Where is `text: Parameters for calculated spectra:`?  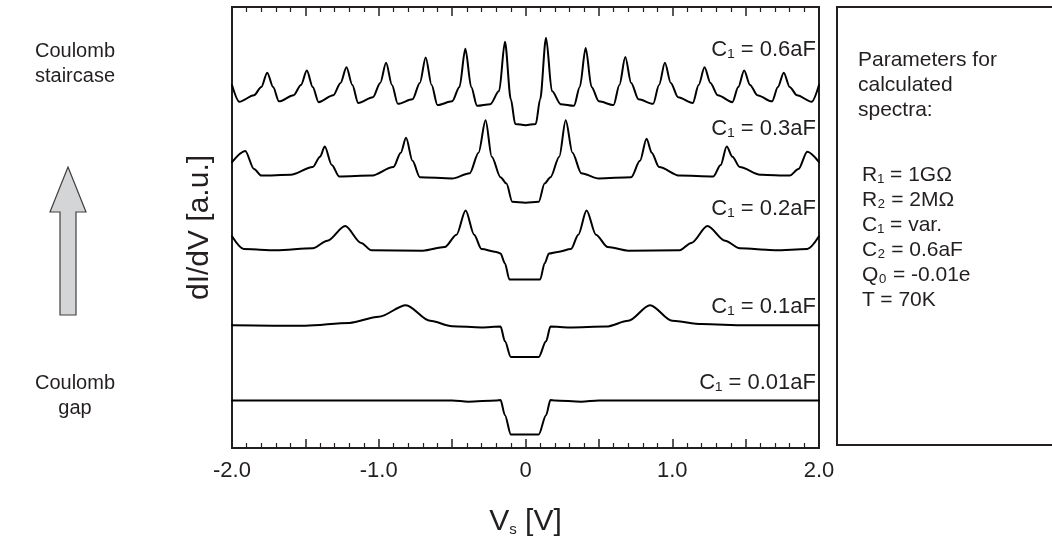 text: Parameters for calculated spectra: is located at coordinates (928, 83).